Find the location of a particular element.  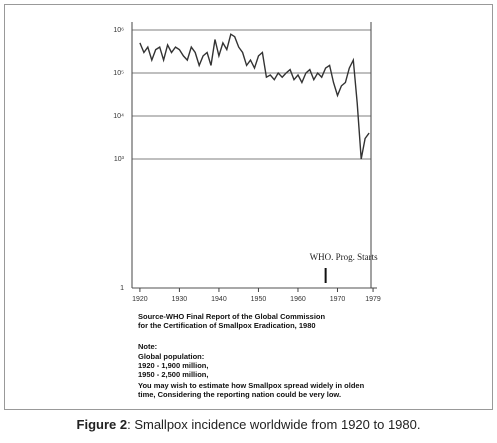

x-tick-label: 1940 is located at coordinates (219, 299).